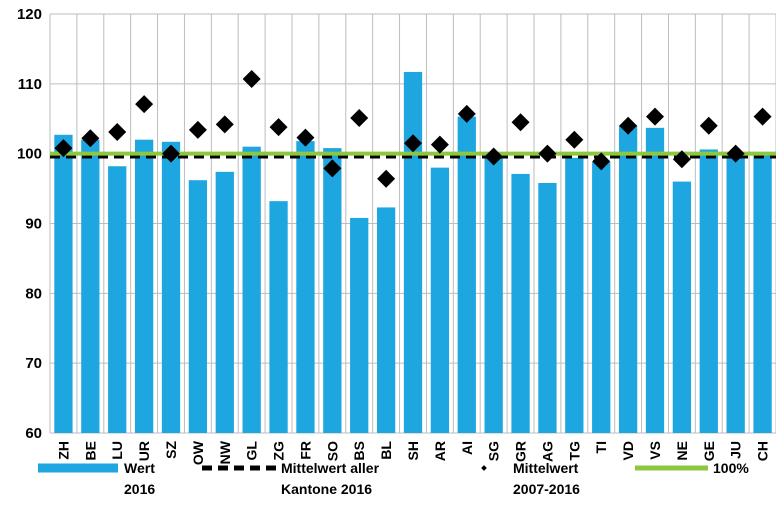 The height and width of the screenshot is (525, 776). I want to click on legend-diamond-label-2: 2007-2016, so click(546, 489).